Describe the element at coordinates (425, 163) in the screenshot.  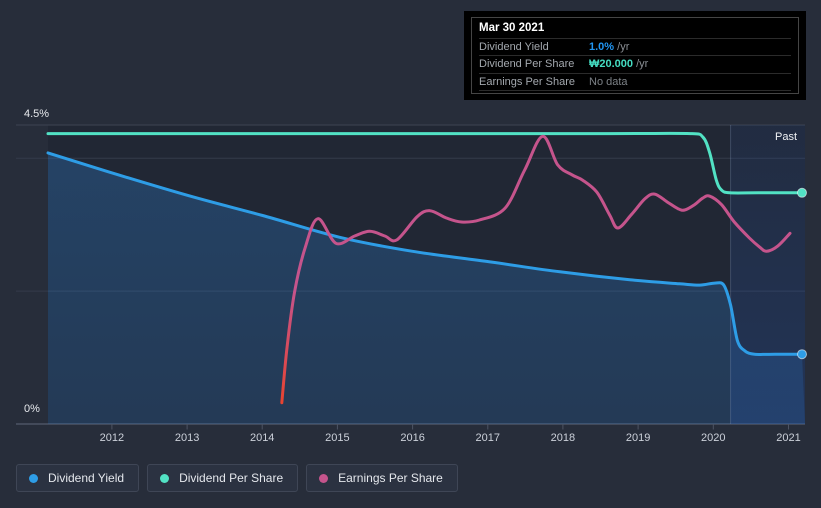
I see `dividend-per-share-line` at that location.